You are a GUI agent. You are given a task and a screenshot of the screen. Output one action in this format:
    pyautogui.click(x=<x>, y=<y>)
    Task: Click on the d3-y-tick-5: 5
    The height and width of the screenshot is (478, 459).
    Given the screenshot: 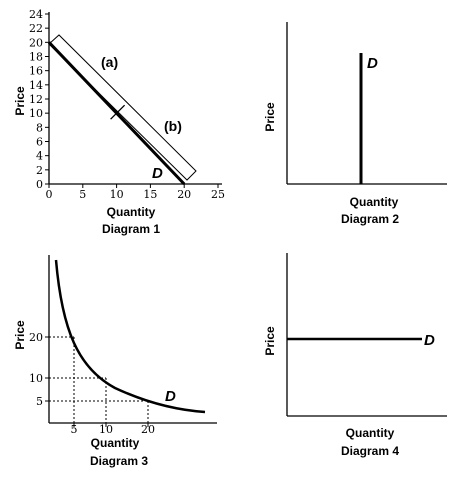 What is the action you would take?
    pyautogui.click(x=39, y=401)
    